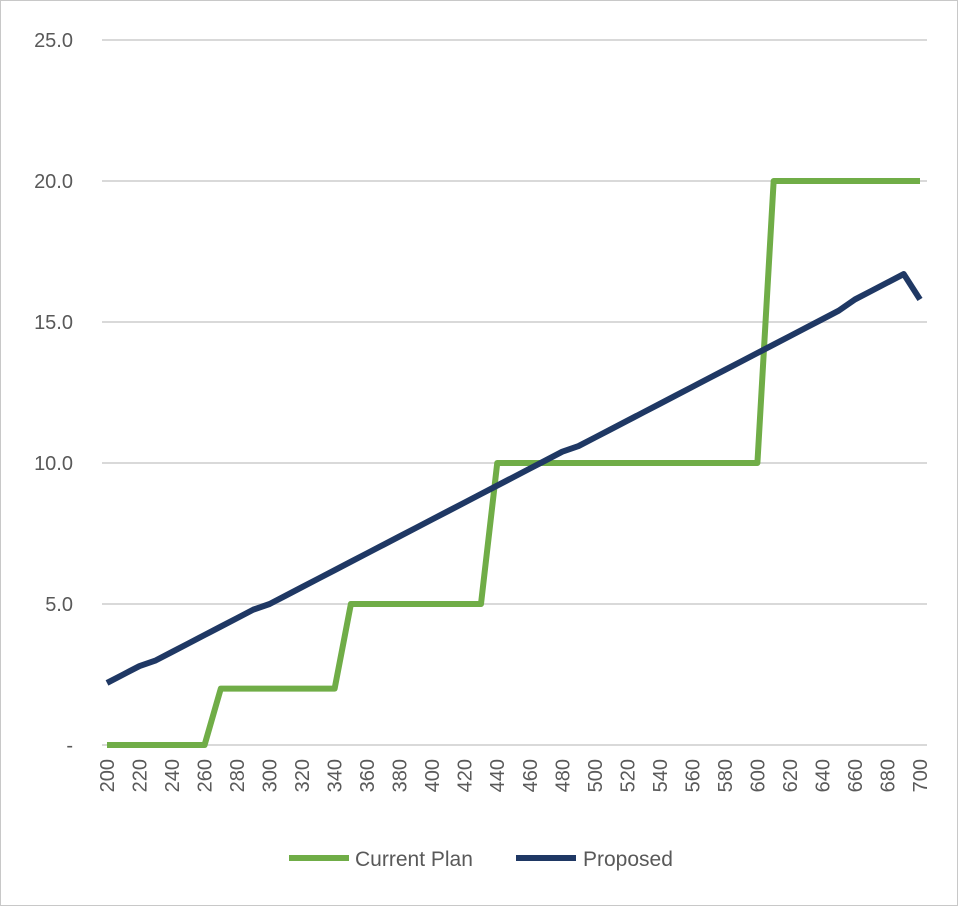 The image size is (958, 907). I want to click on x-tick-label: 360, so click(368, 775).